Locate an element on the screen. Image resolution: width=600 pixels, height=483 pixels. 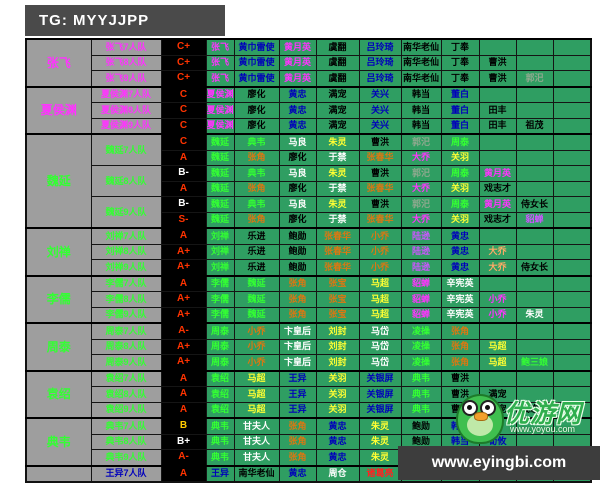
member-cell: 黄巾雷使 is located at coordinates (256, 47).